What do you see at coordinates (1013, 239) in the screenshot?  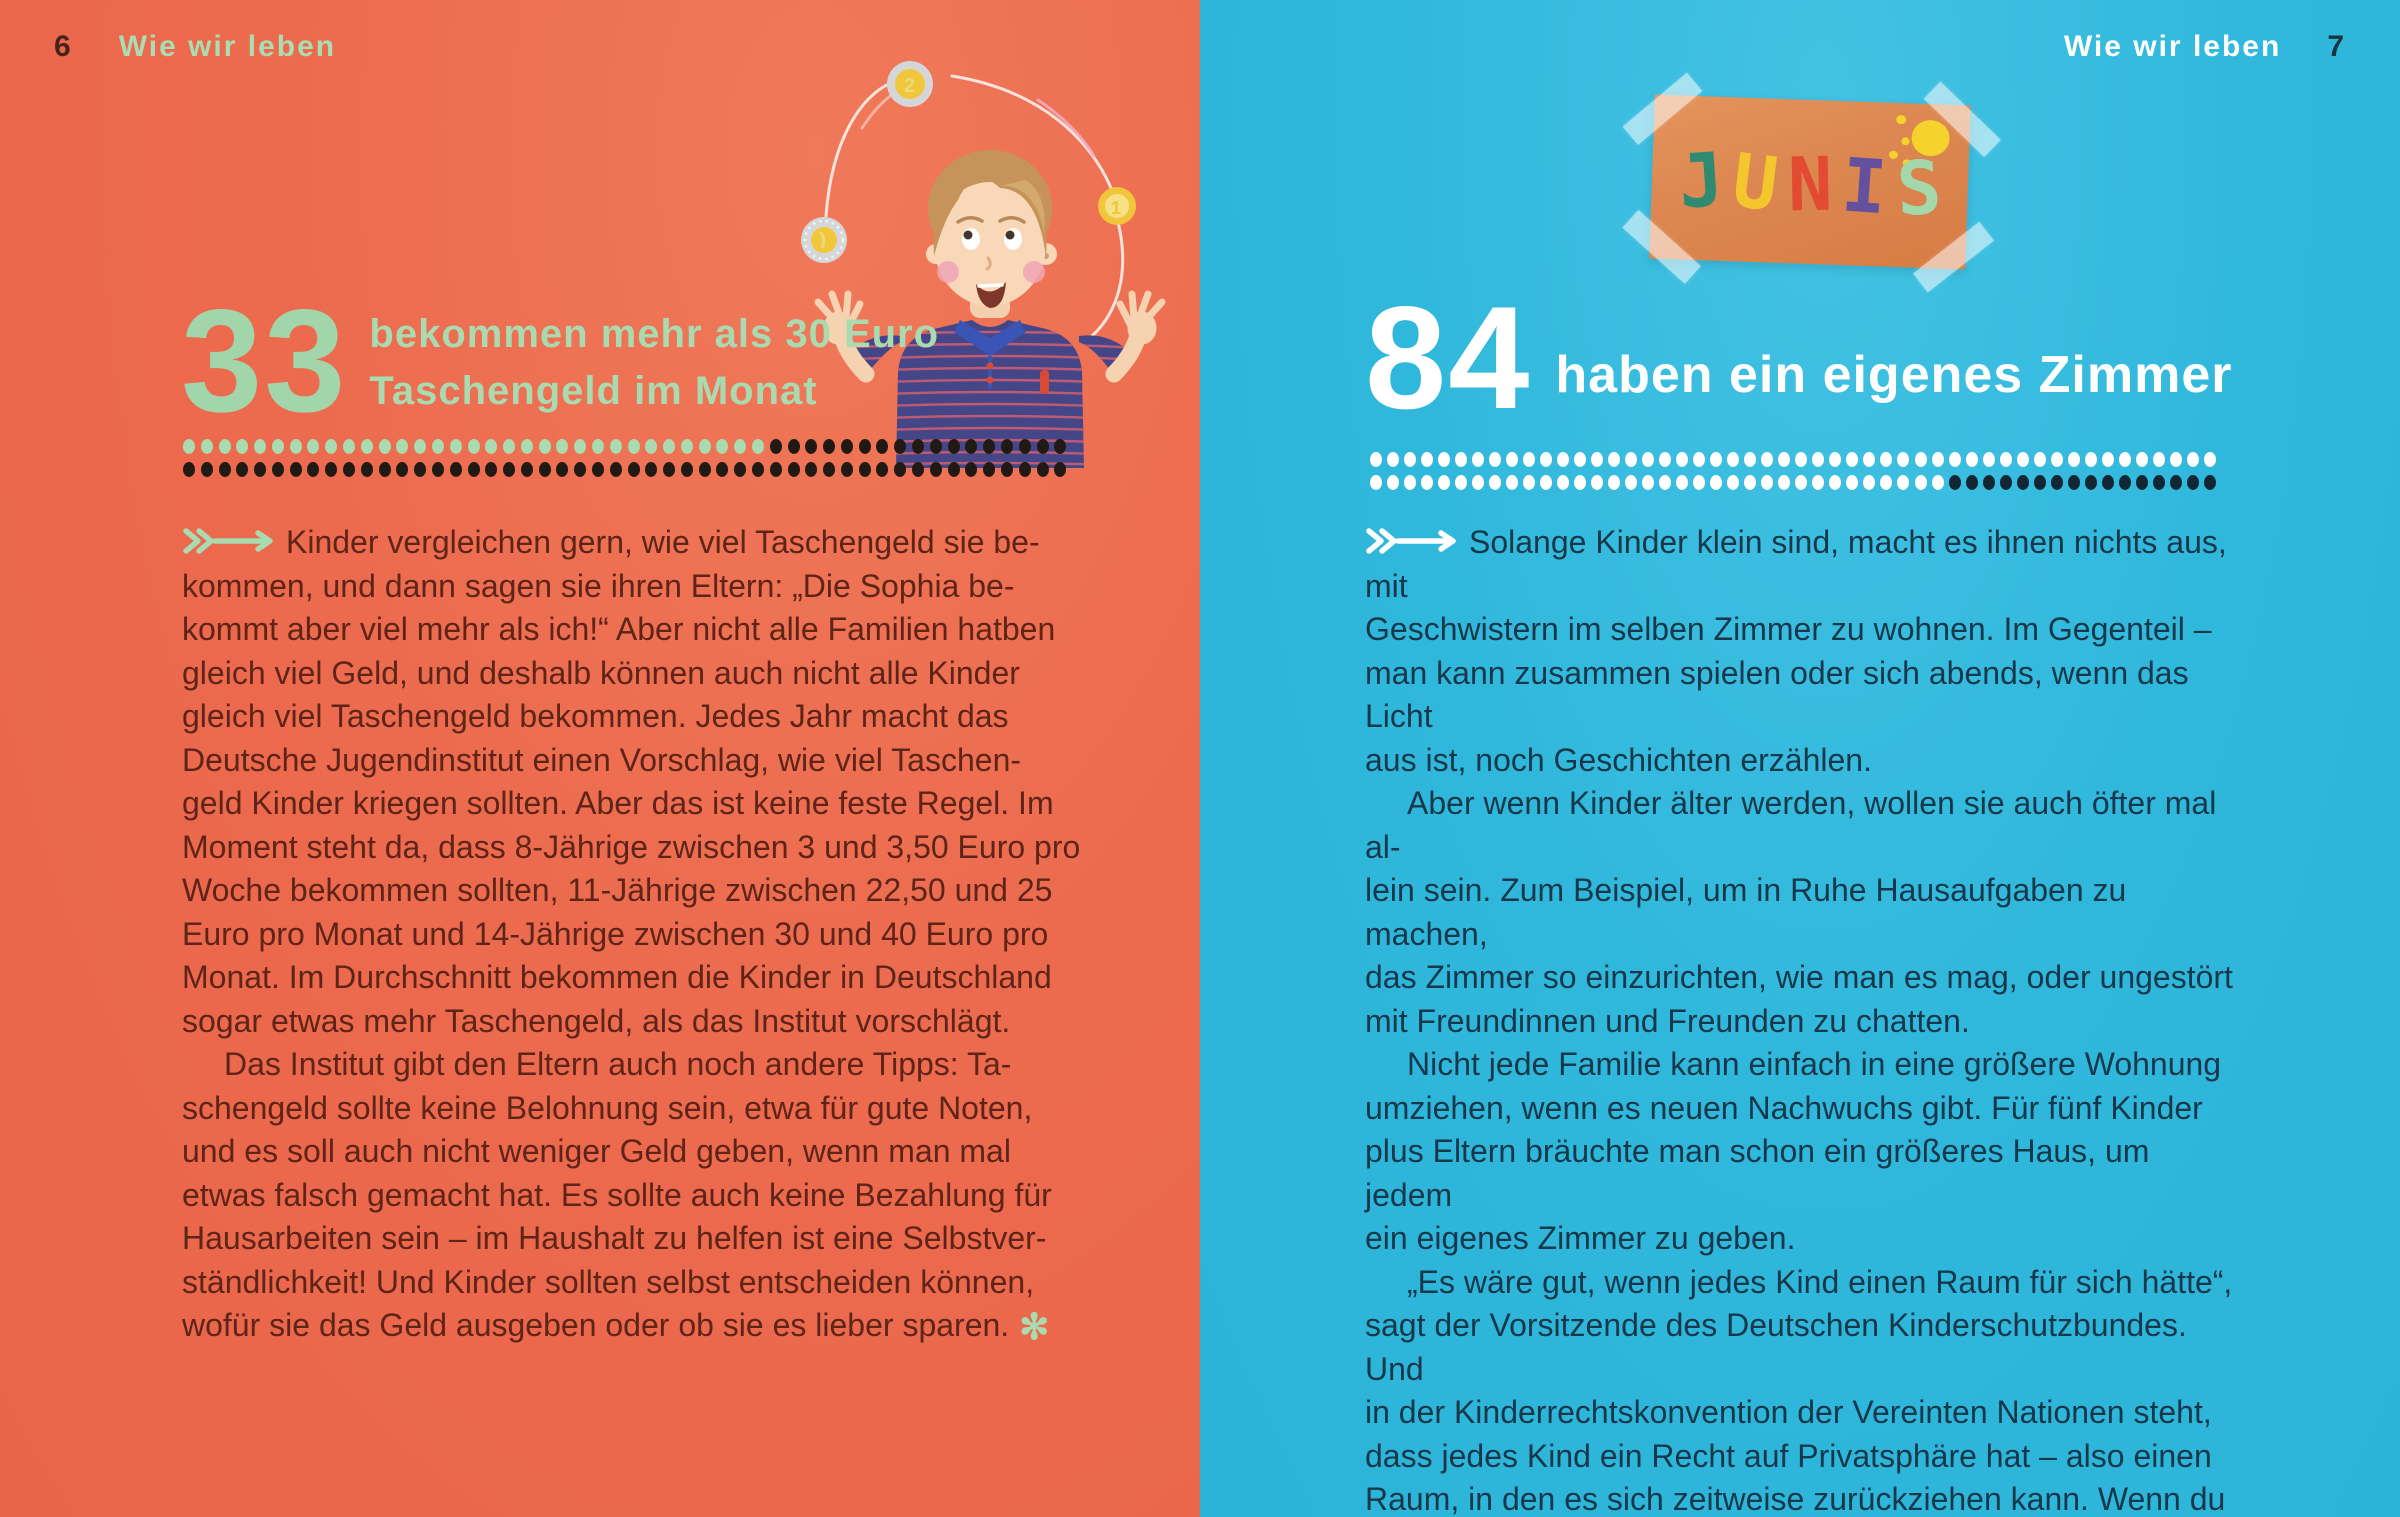 I see `eye-right` at bounding box center [1013, 239].